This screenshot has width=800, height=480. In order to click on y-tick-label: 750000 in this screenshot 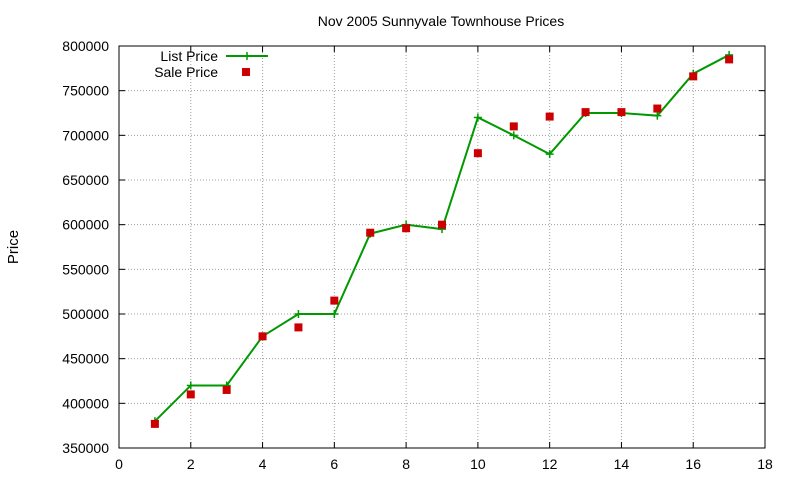, I will do `click(85, 91)`.